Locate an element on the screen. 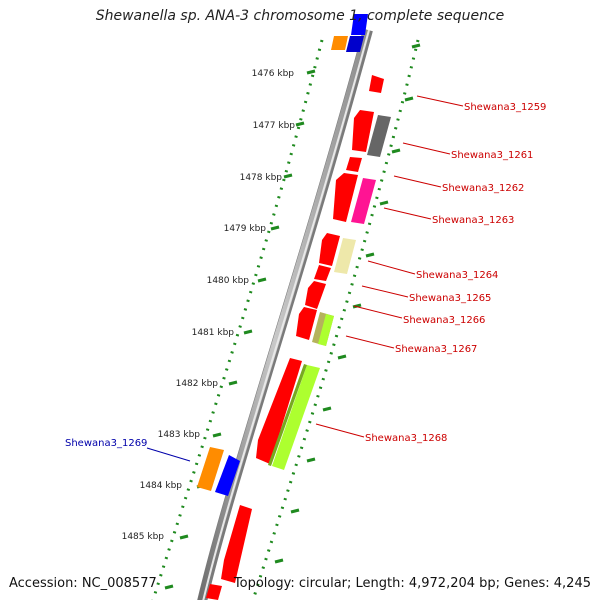  feature-blue-top2 is located at coordinates (355, 44).